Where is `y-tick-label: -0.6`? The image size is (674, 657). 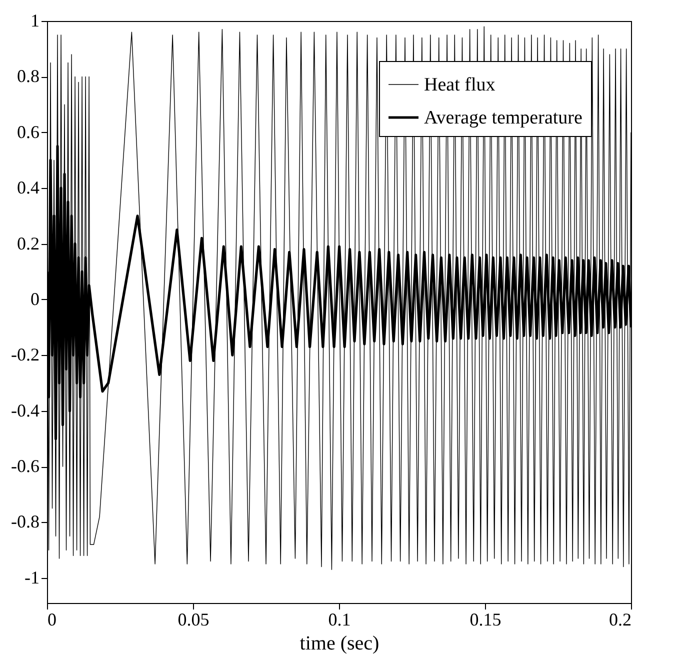 y-tick-label: -0.6 is located at coordinates (25, 466).